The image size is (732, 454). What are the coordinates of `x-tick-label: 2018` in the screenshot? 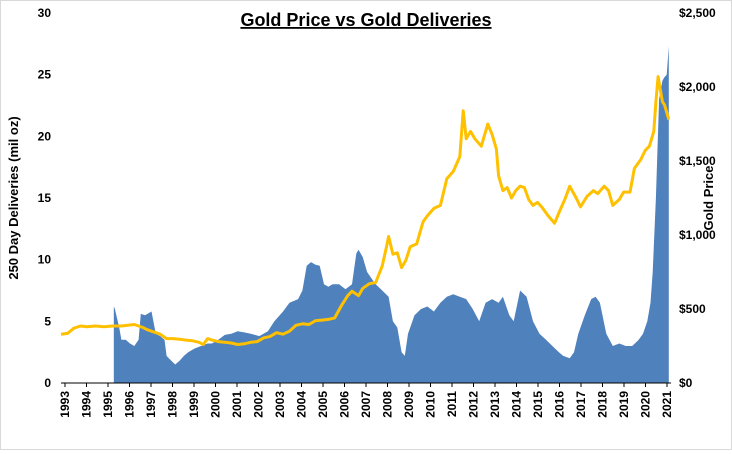 It's located at (603, 404).